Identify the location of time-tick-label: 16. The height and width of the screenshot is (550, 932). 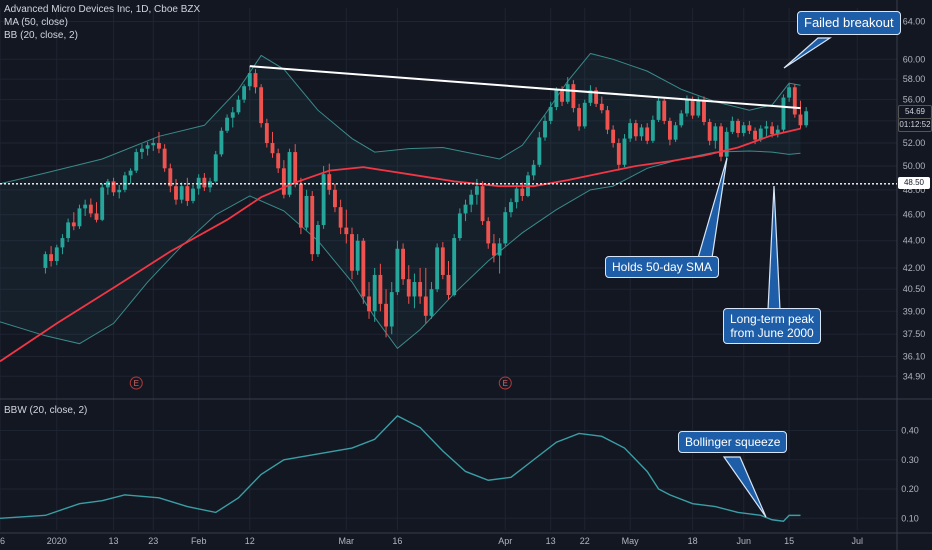
(397, 541).